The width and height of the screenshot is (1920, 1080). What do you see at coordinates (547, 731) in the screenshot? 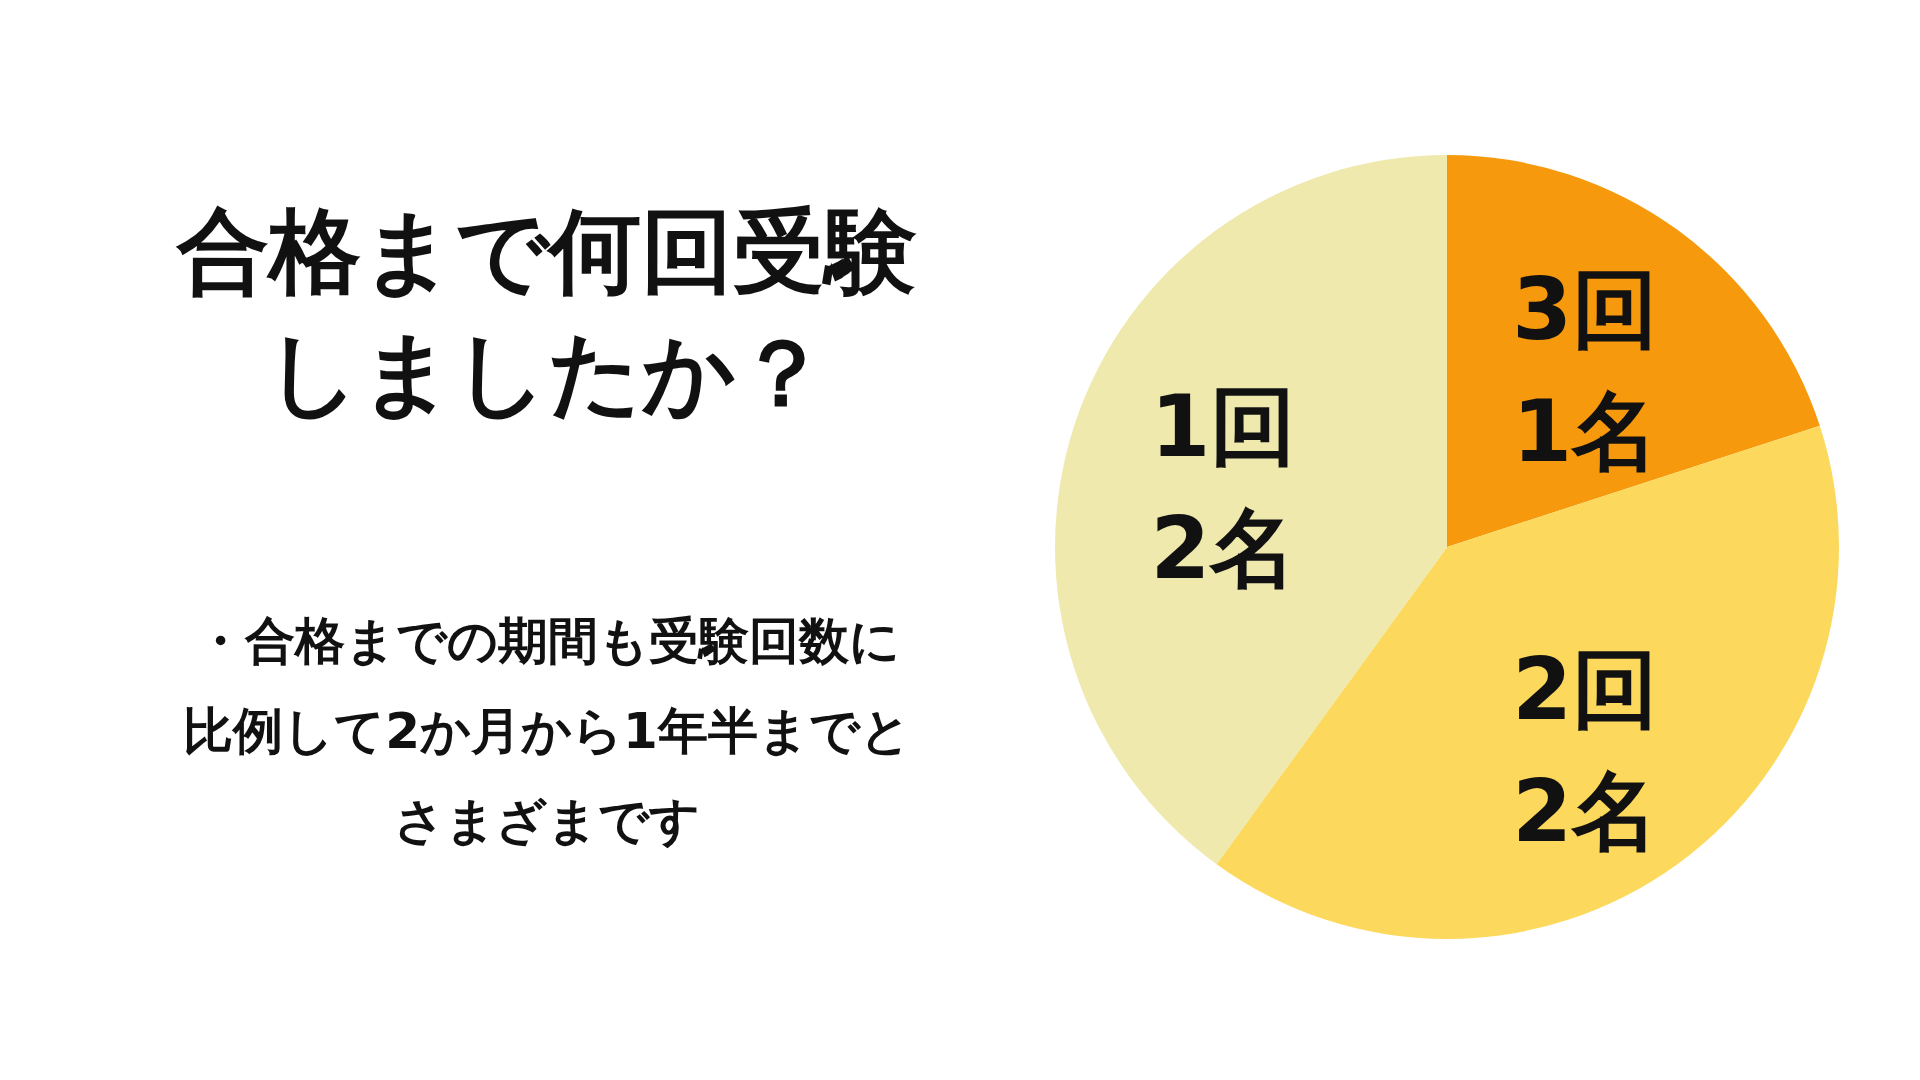
I see `text: ・合格までの期間も受験回数に比例して2か月から1年半までとさまざまです` at bounding box center [547, 731].